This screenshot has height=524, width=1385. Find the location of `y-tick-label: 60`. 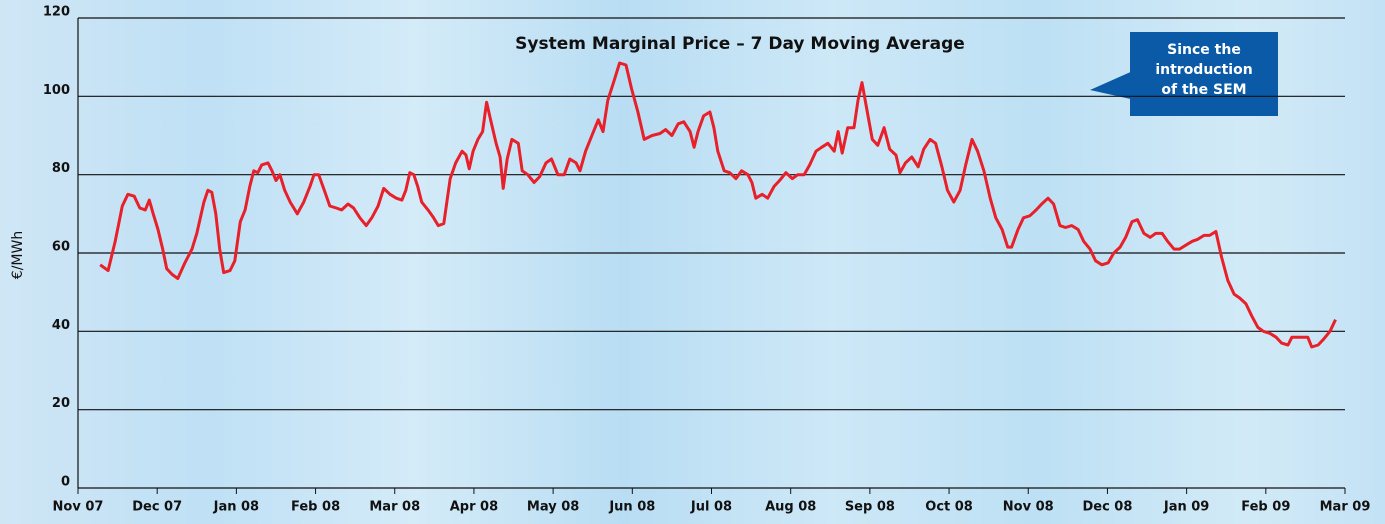

y-tick-label: 60 is located at coordinates (61, 247).